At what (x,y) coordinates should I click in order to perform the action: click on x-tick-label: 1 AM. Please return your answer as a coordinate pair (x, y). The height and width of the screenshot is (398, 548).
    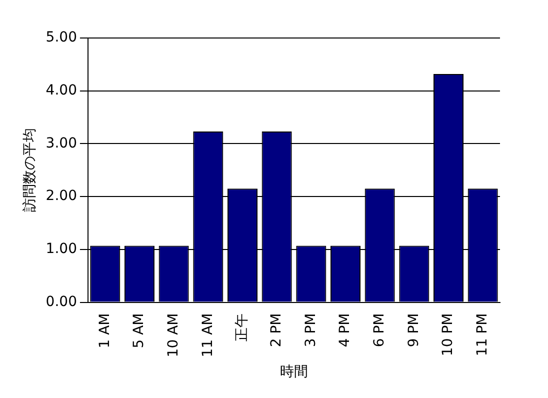
    Looking at the image, I should click on (104, 330).